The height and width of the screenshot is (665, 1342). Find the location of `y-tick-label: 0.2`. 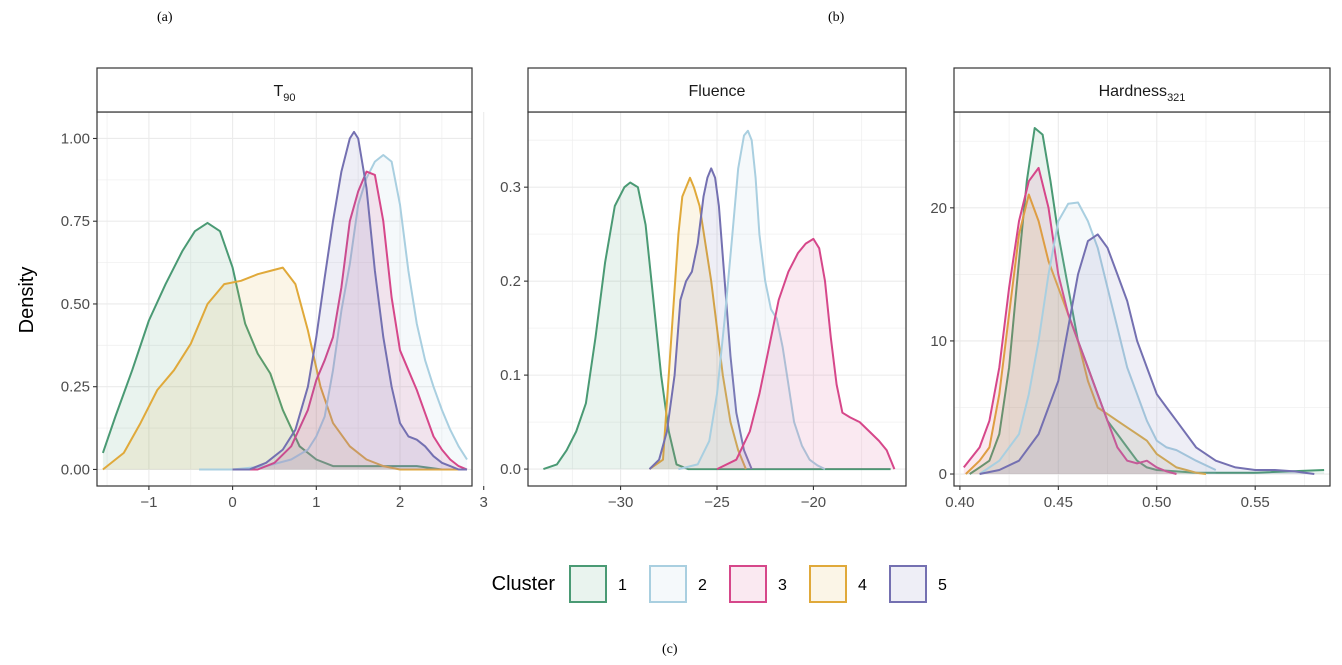

y-tick-label: 0.2 is located at coordinates (510, 281).